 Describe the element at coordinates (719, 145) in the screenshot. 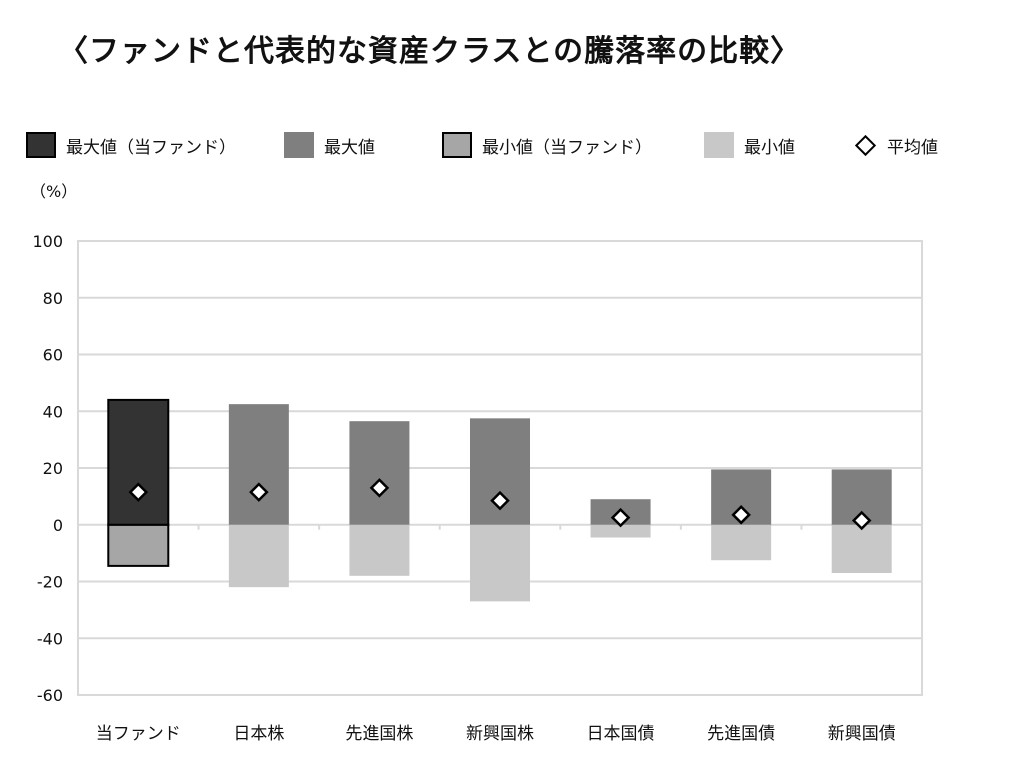

I see `legend-swatch-min` at that location.